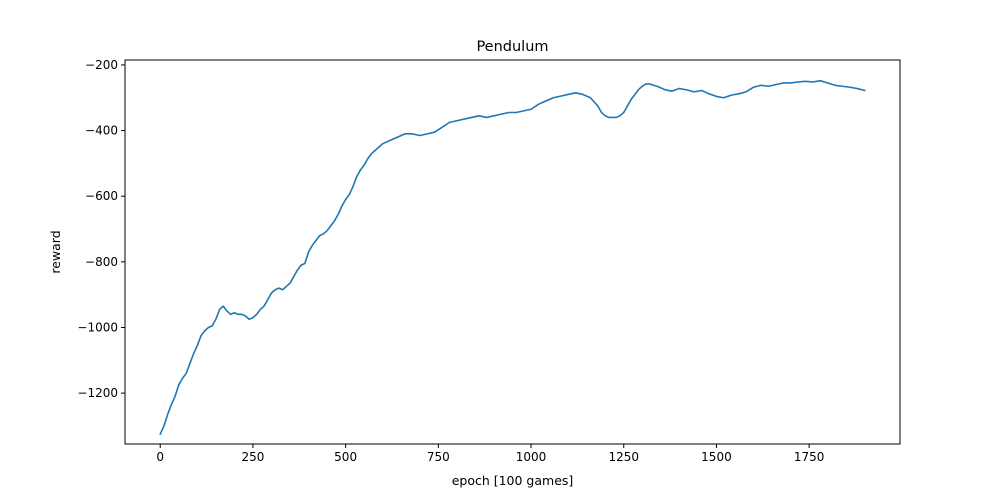  Describe the element at coordinates (623, 457) in the screenshot. I see `x-tick-label: 1250` at that location.